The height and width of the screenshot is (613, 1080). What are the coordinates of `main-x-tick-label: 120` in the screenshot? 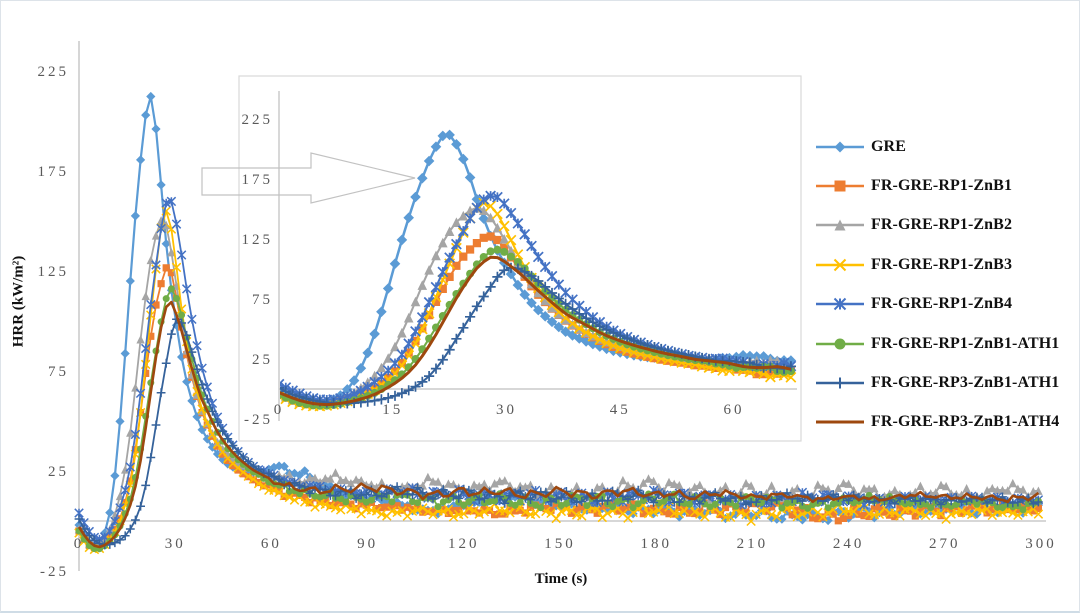 It's located at (464, 544).